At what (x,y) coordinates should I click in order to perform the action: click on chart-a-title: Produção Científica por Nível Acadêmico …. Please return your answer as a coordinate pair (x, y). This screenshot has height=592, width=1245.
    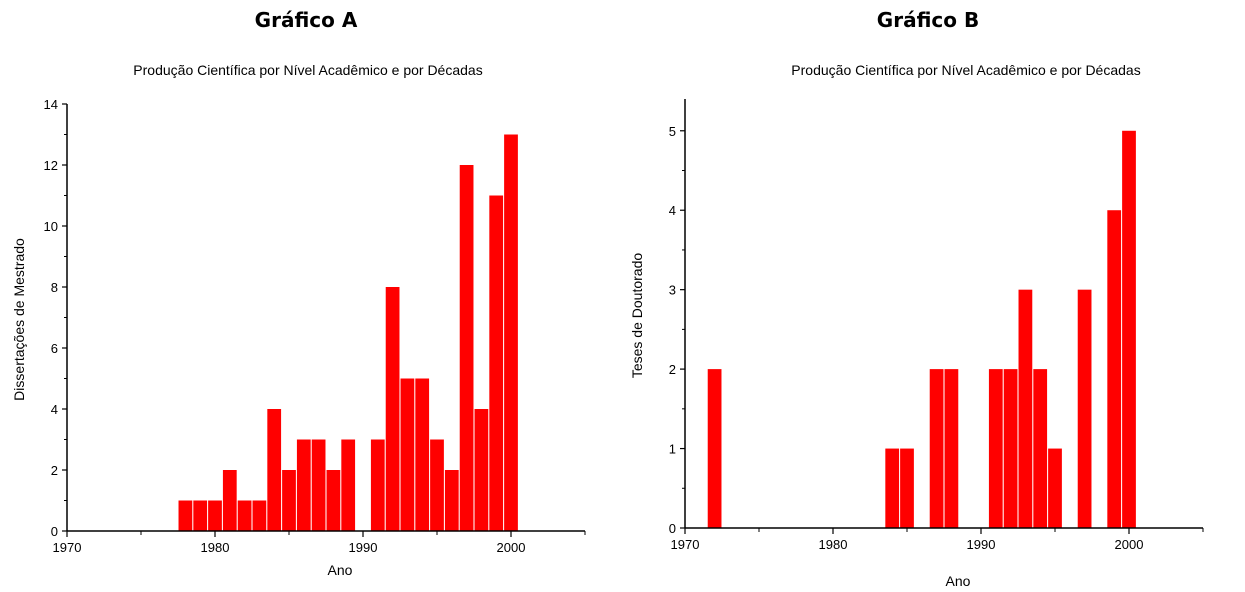
    Looking at the image, I should click on (307, 70).